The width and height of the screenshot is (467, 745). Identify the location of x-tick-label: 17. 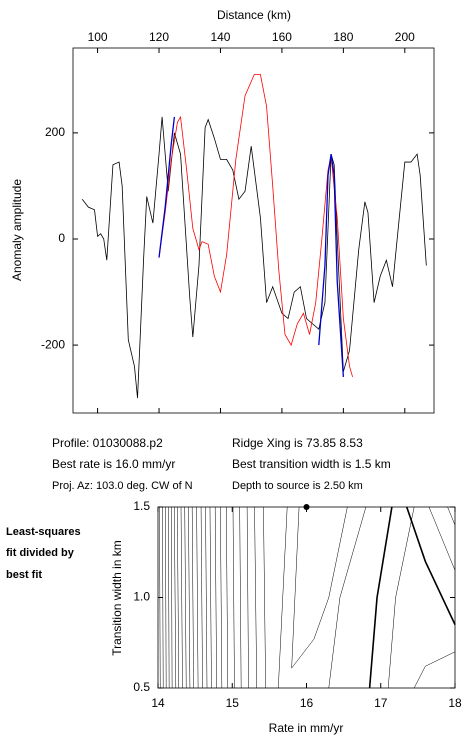
(381, 703).